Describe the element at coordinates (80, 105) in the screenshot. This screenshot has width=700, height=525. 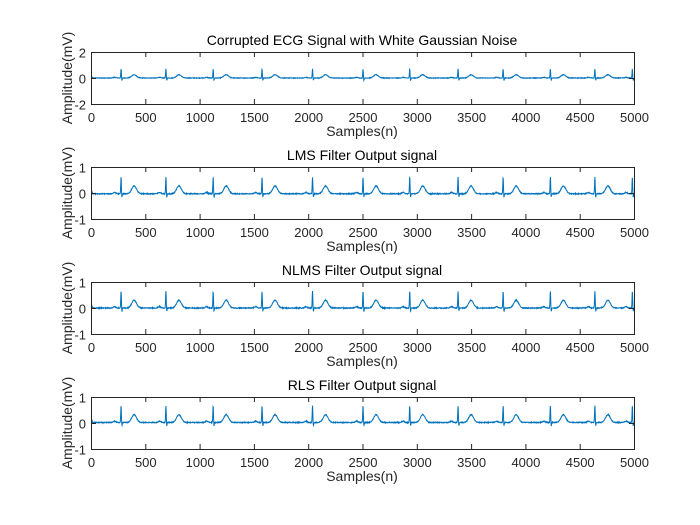
I see `y-tick-label: -2` at that location.